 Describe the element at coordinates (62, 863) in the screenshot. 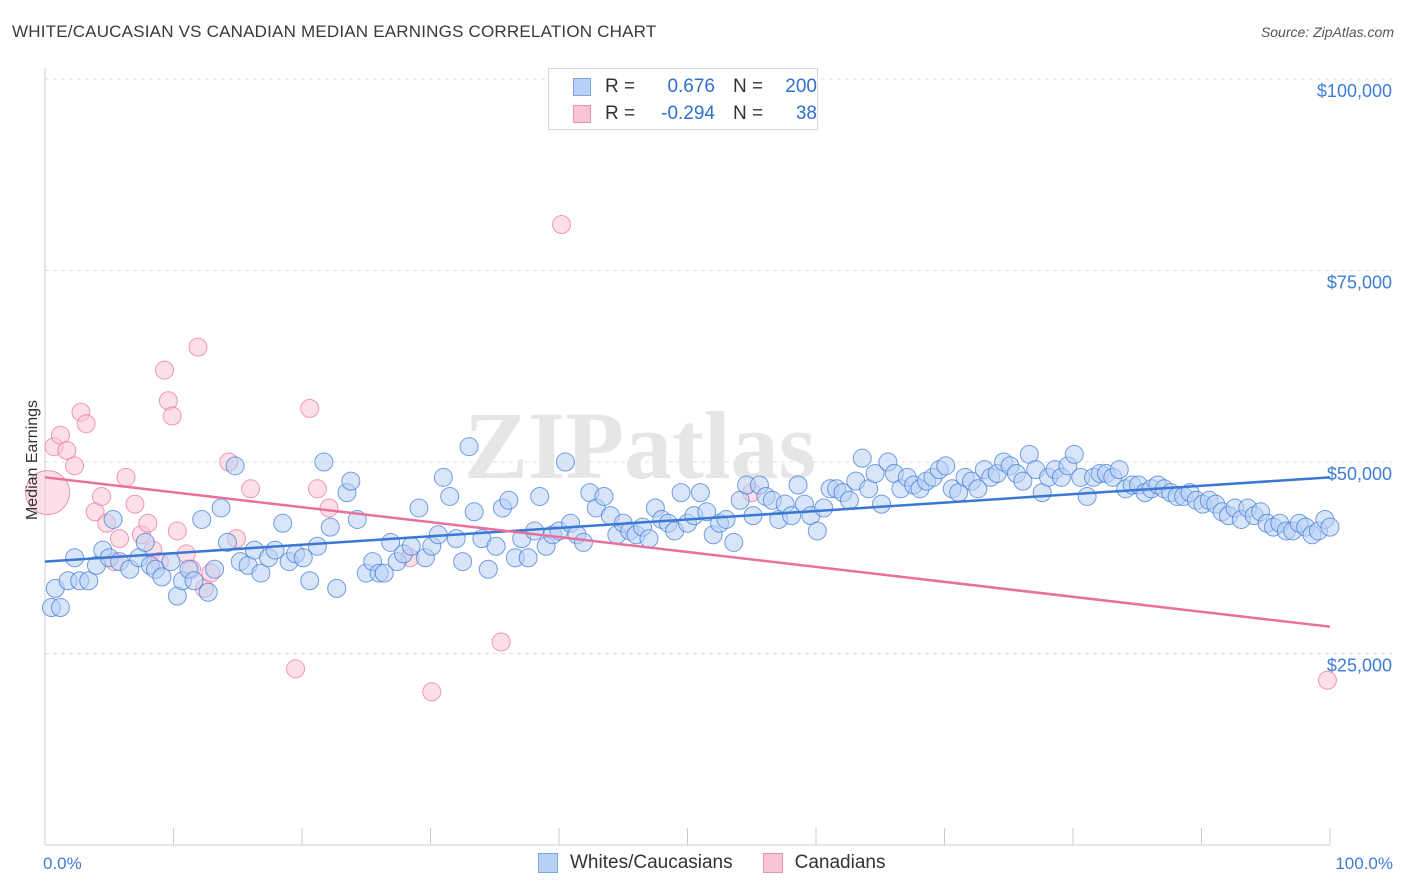

I see `x-tick-label: 0.0%` at that location.